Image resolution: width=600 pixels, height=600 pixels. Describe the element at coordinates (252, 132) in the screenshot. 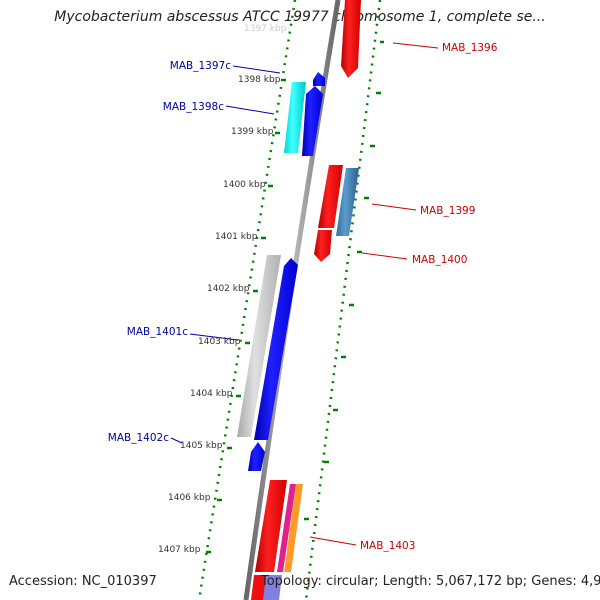

I see `tick-label: 1399 kbp` at that location.